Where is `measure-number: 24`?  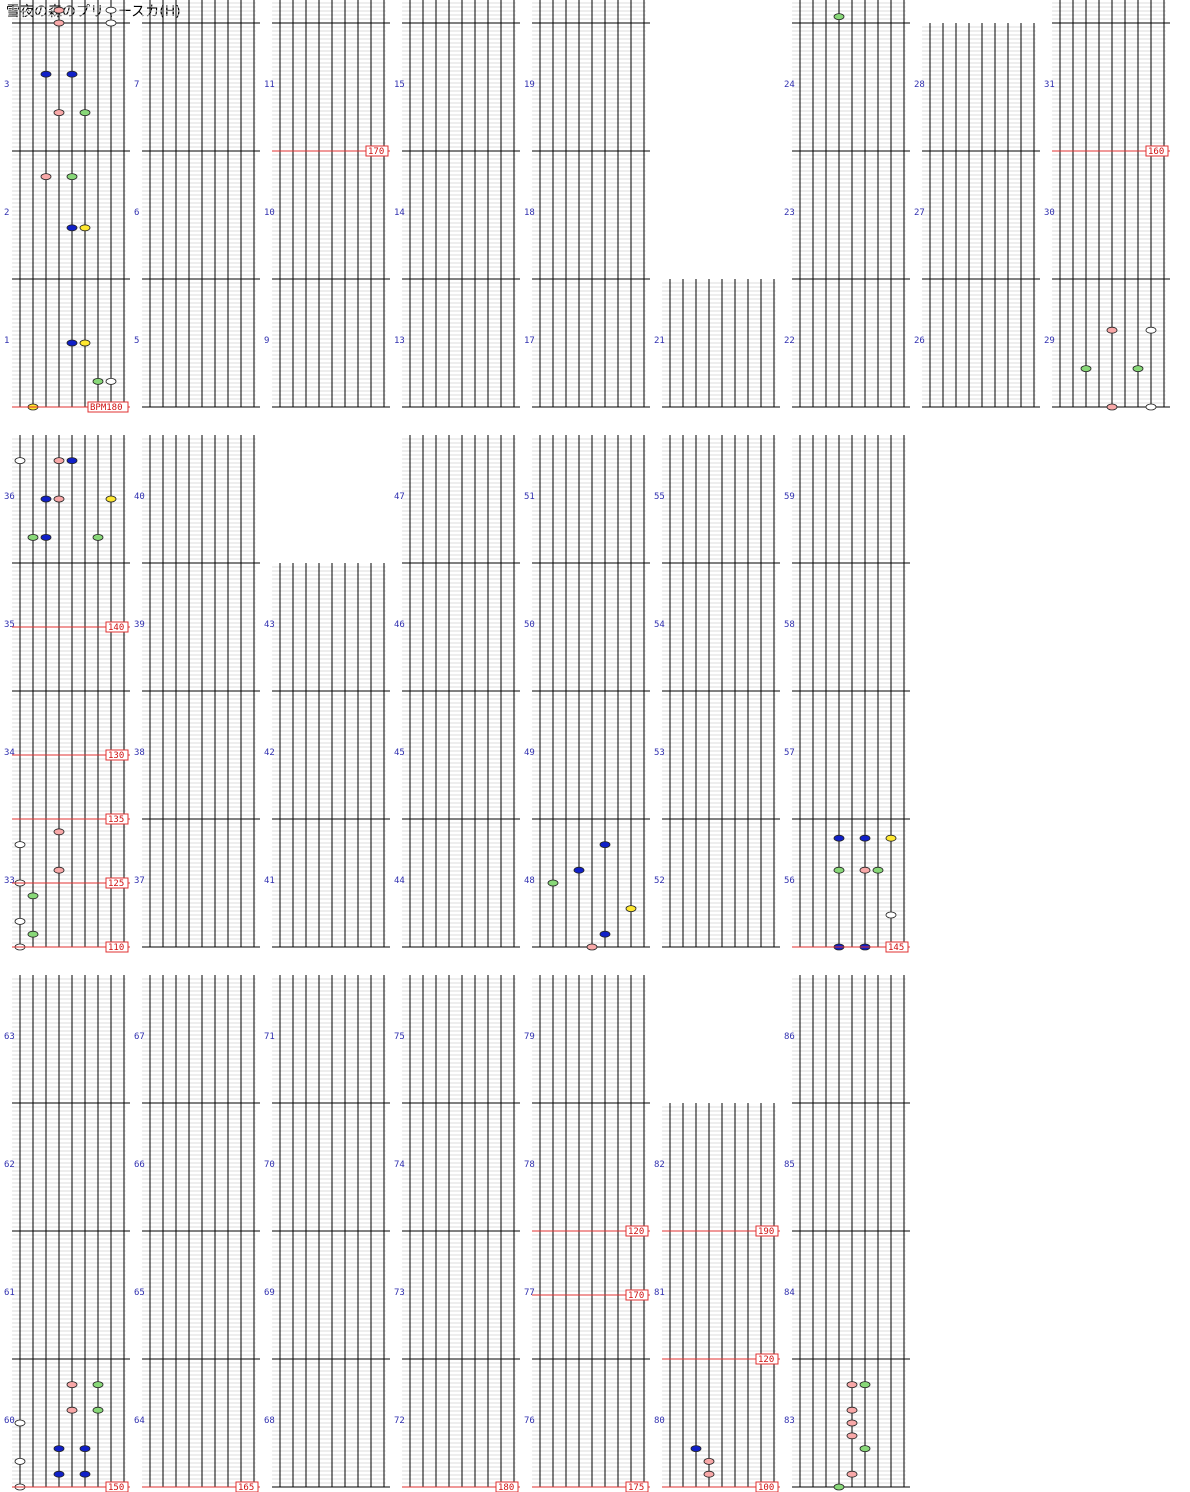
measure-number: 24 is located at coordinates (789, 85).